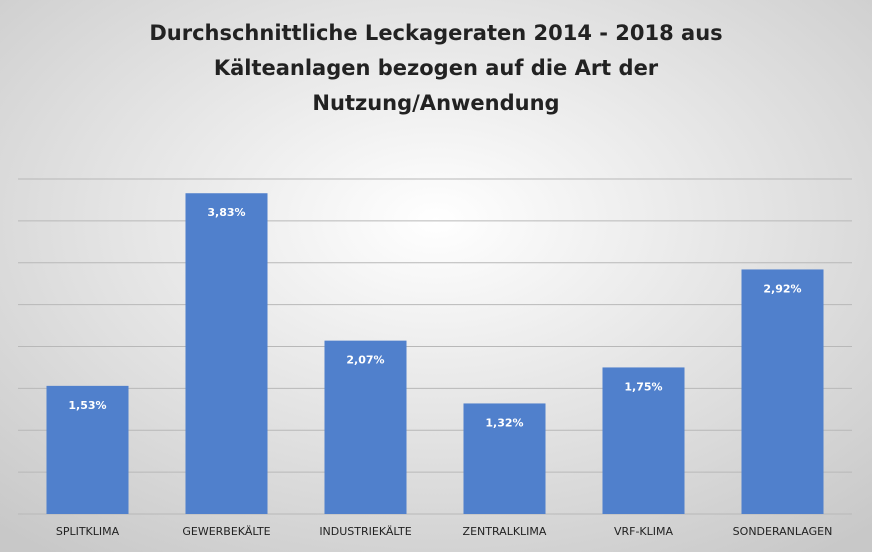  What do you see at coordinates (226, 212) in the screenshot?
I see `data-label: 3,83%` at bounding box center [226, 212].